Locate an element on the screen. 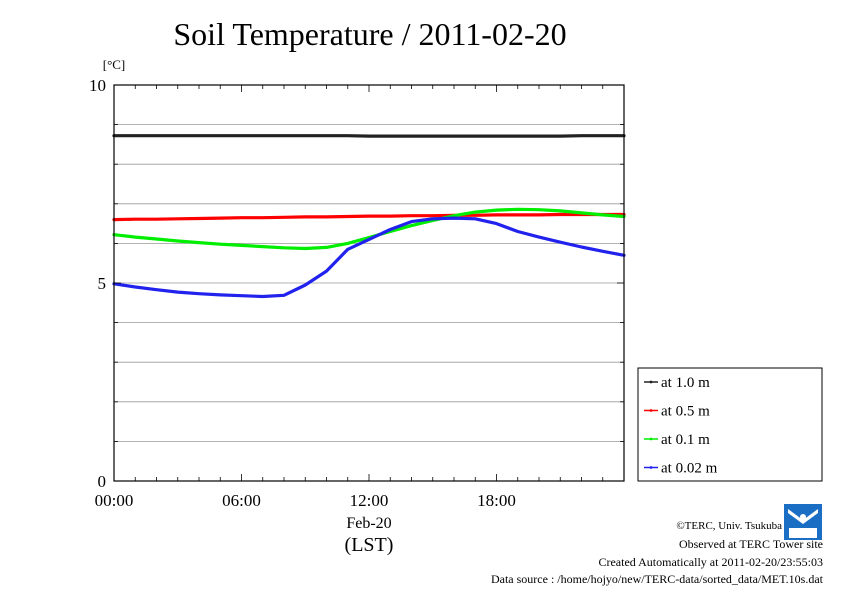  y-axis-label: [°C] is located at coordinates (114, 64).